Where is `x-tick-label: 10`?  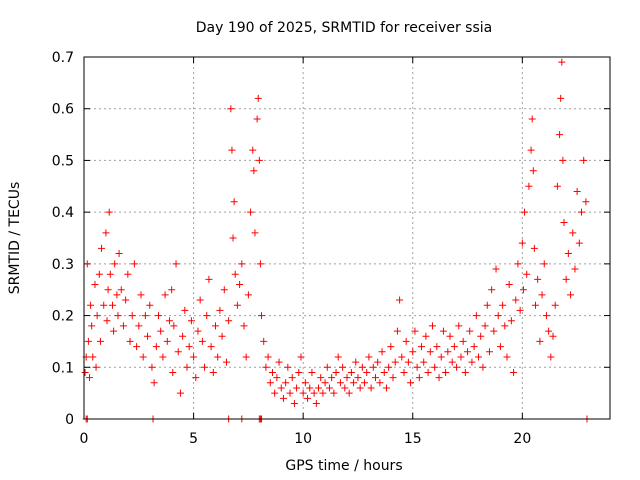
x-tick-label: 10 is located at coordinates (303, 439).